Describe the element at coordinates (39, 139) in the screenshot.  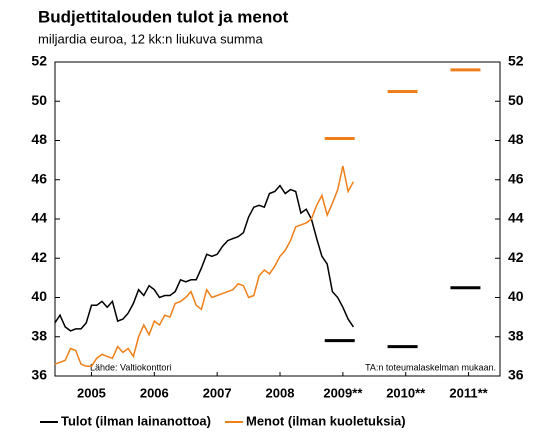
I see `y-tick-label: 48` at that location.